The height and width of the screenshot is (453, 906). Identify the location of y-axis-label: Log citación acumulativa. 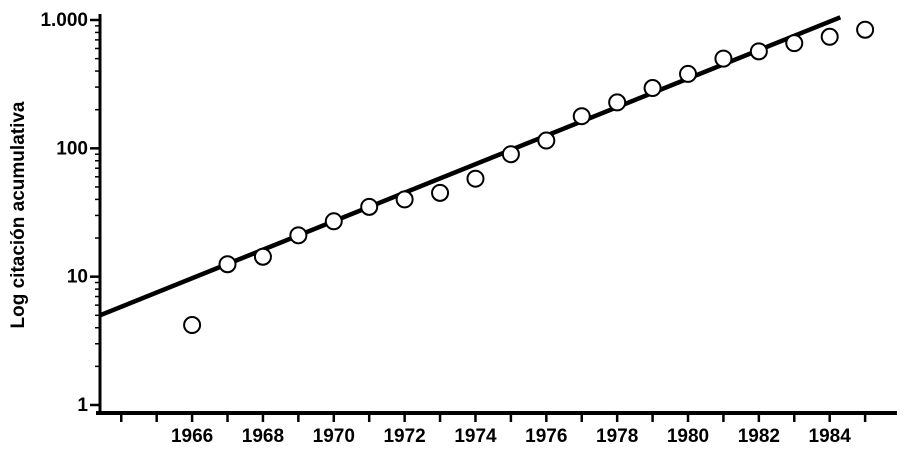
(18, 214).